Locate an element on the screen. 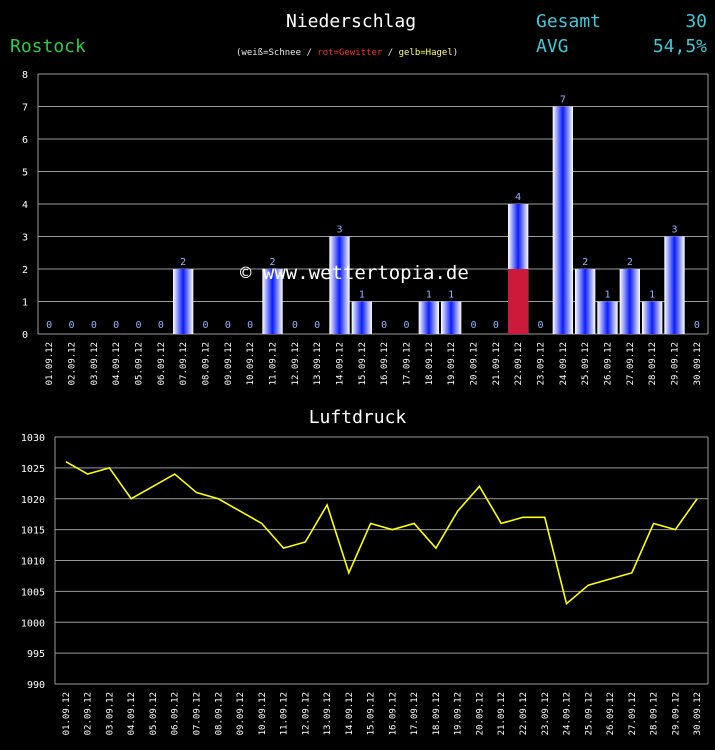 The height and width of the screenshot is (750, 715). bar-x-tick-label: 06.09.12 is located at coordinates (162, 363).